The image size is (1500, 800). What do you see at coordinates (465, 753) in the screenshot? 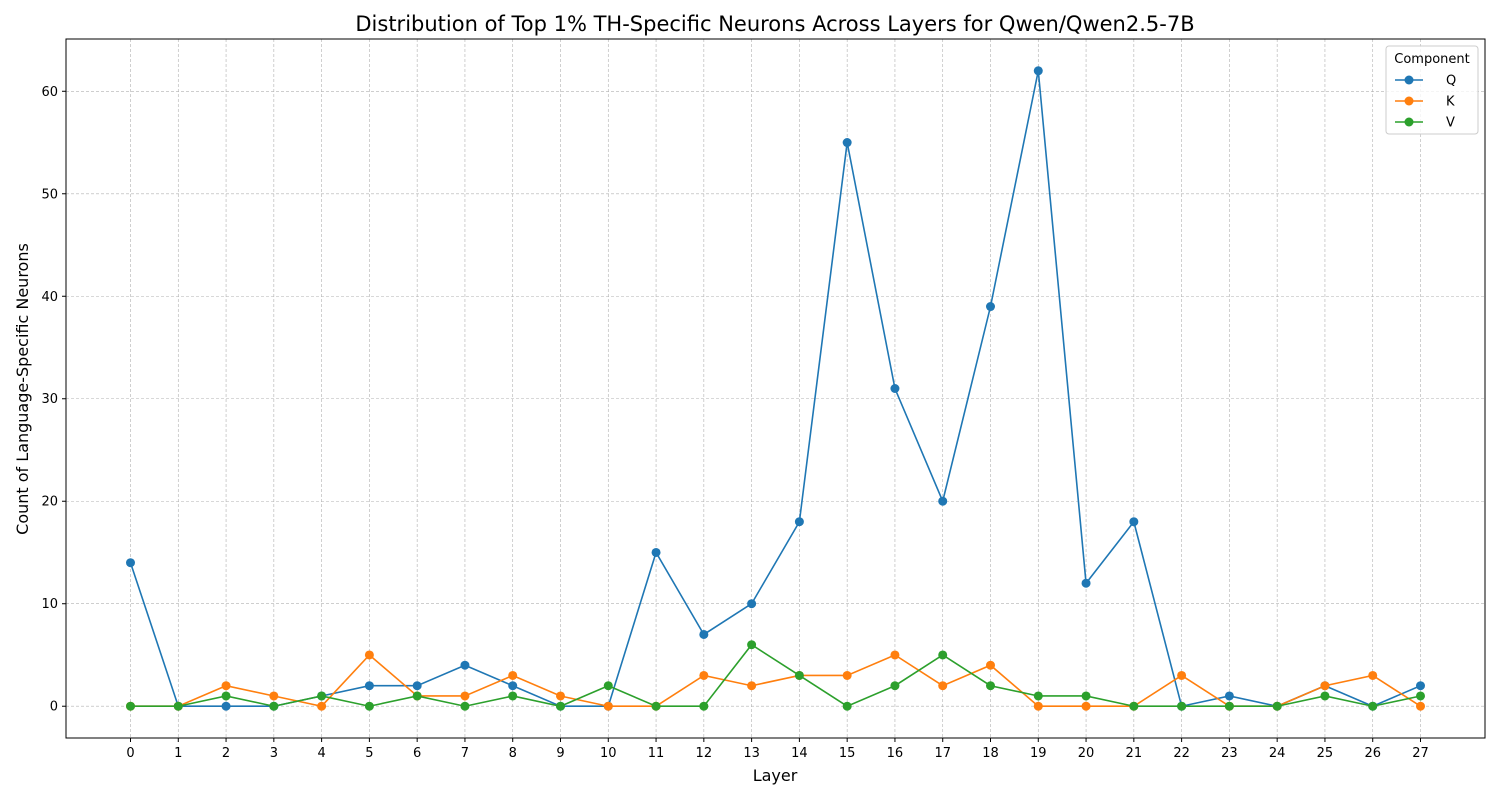
I see `x-tick-label: 7` at bounding box center [465, 753].